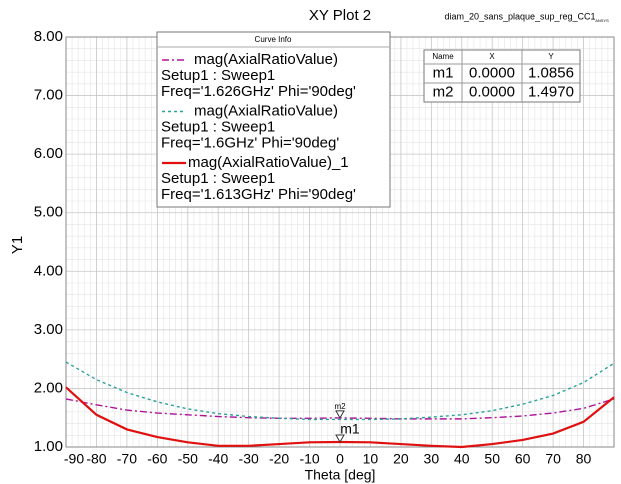 This screenshot has width=621, height=484. Describe the element at coordinates (443, 56) in the screenshot. I see `table-header: Name` at that location.